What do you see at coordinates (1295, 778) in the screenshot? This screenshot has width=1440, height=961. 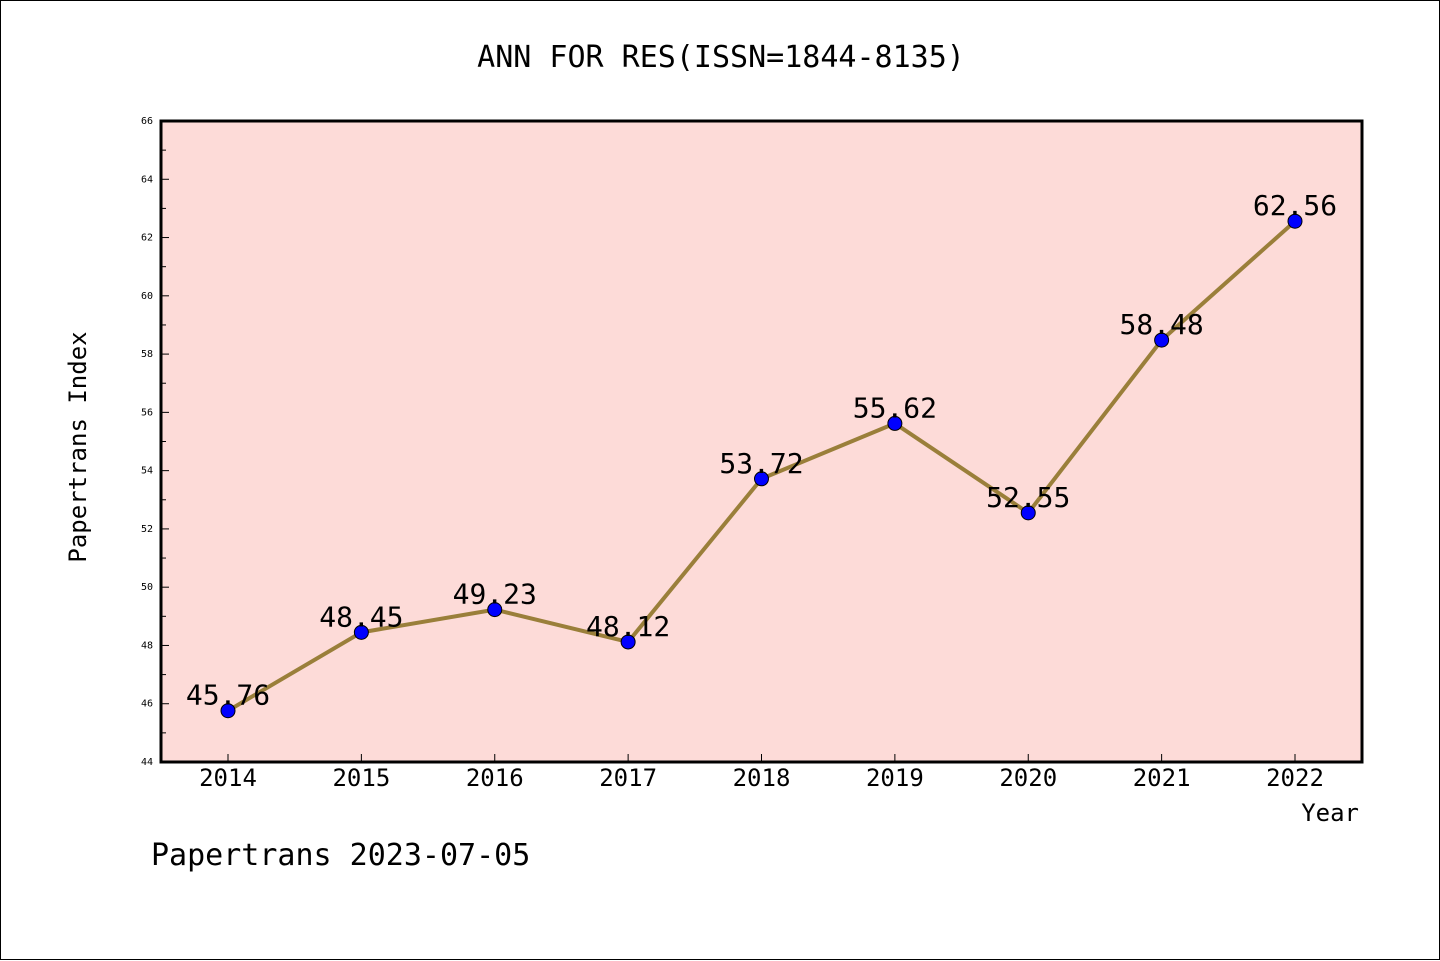 I see `x-tick-label: 2022` at bounding box center [1295, 778].